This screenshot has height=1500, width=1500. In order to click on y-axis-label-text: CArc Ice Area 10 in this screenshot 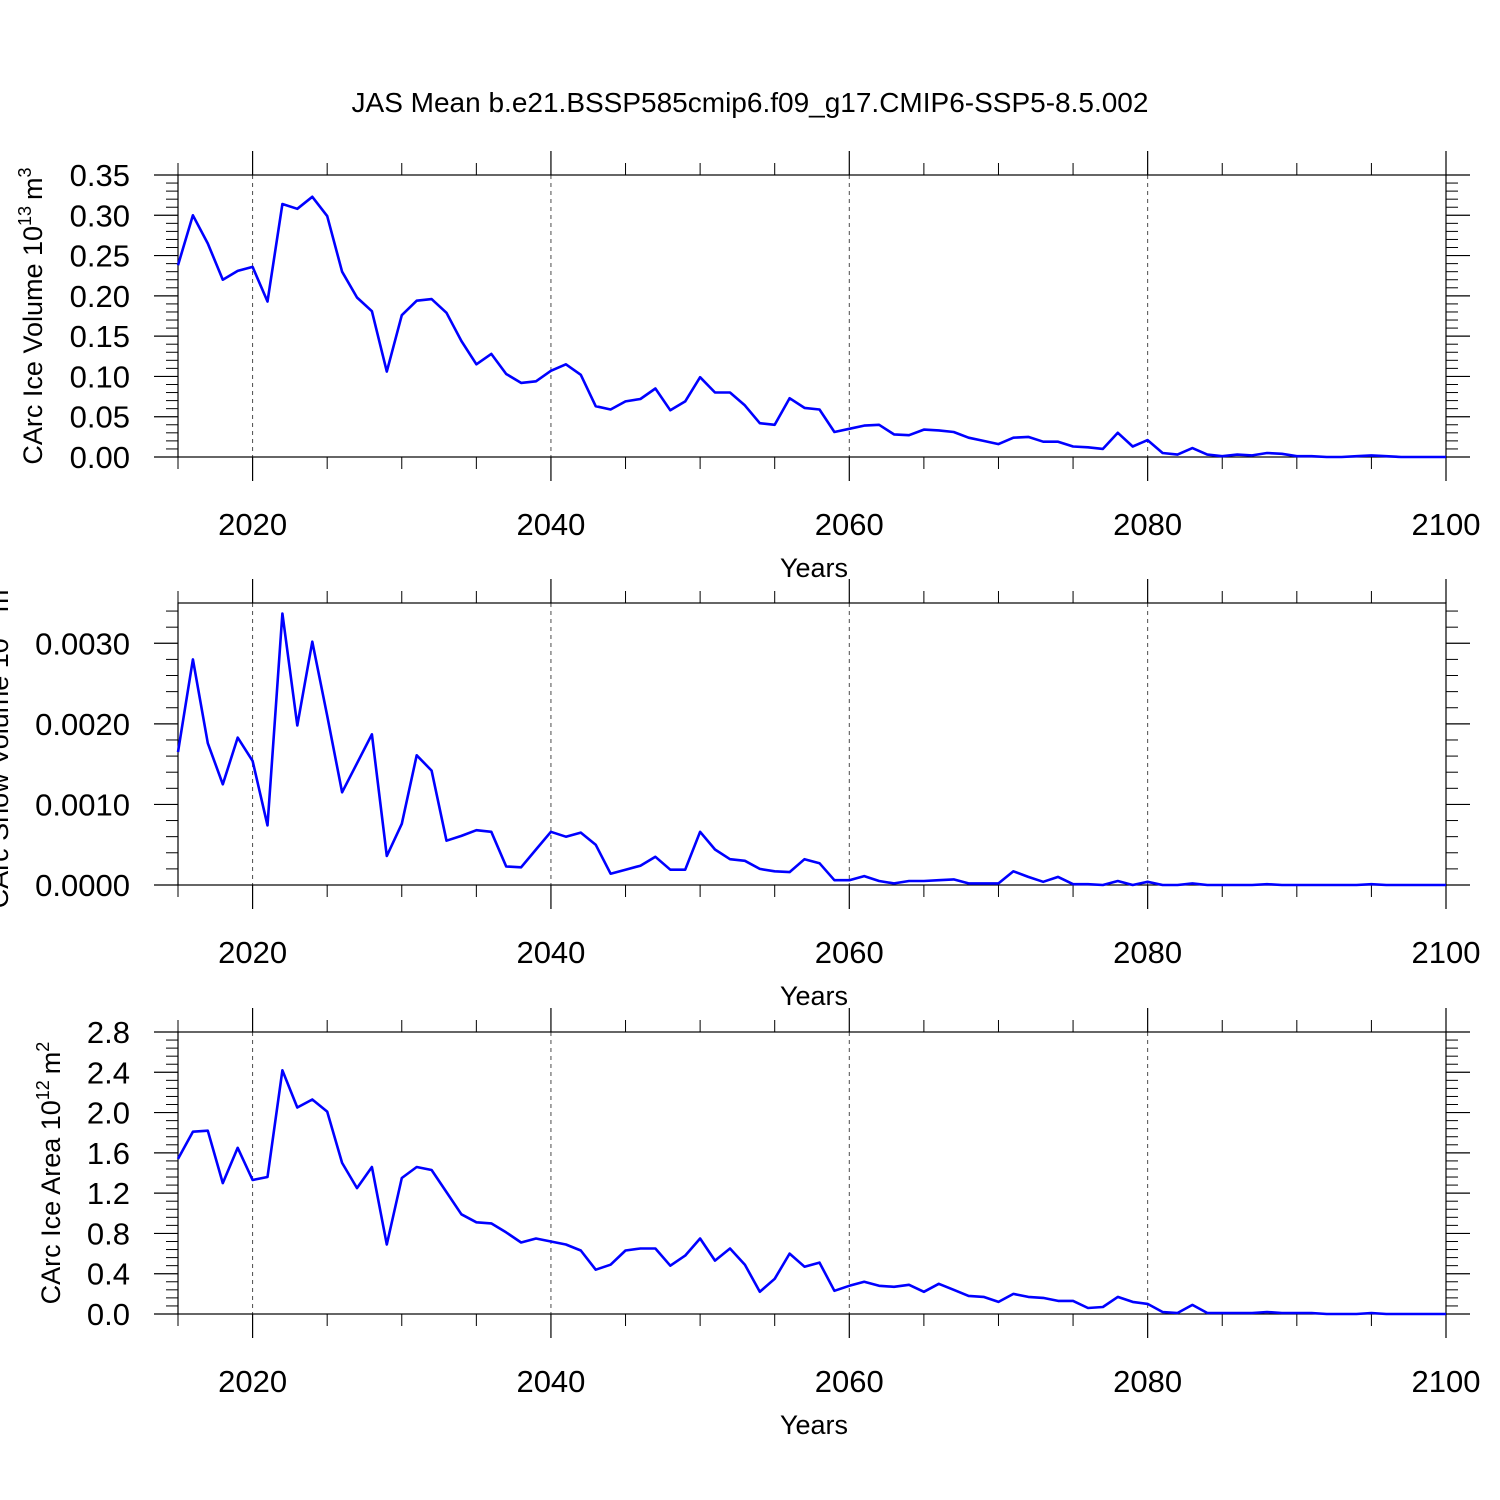, I will do `click(51, 1202)`.